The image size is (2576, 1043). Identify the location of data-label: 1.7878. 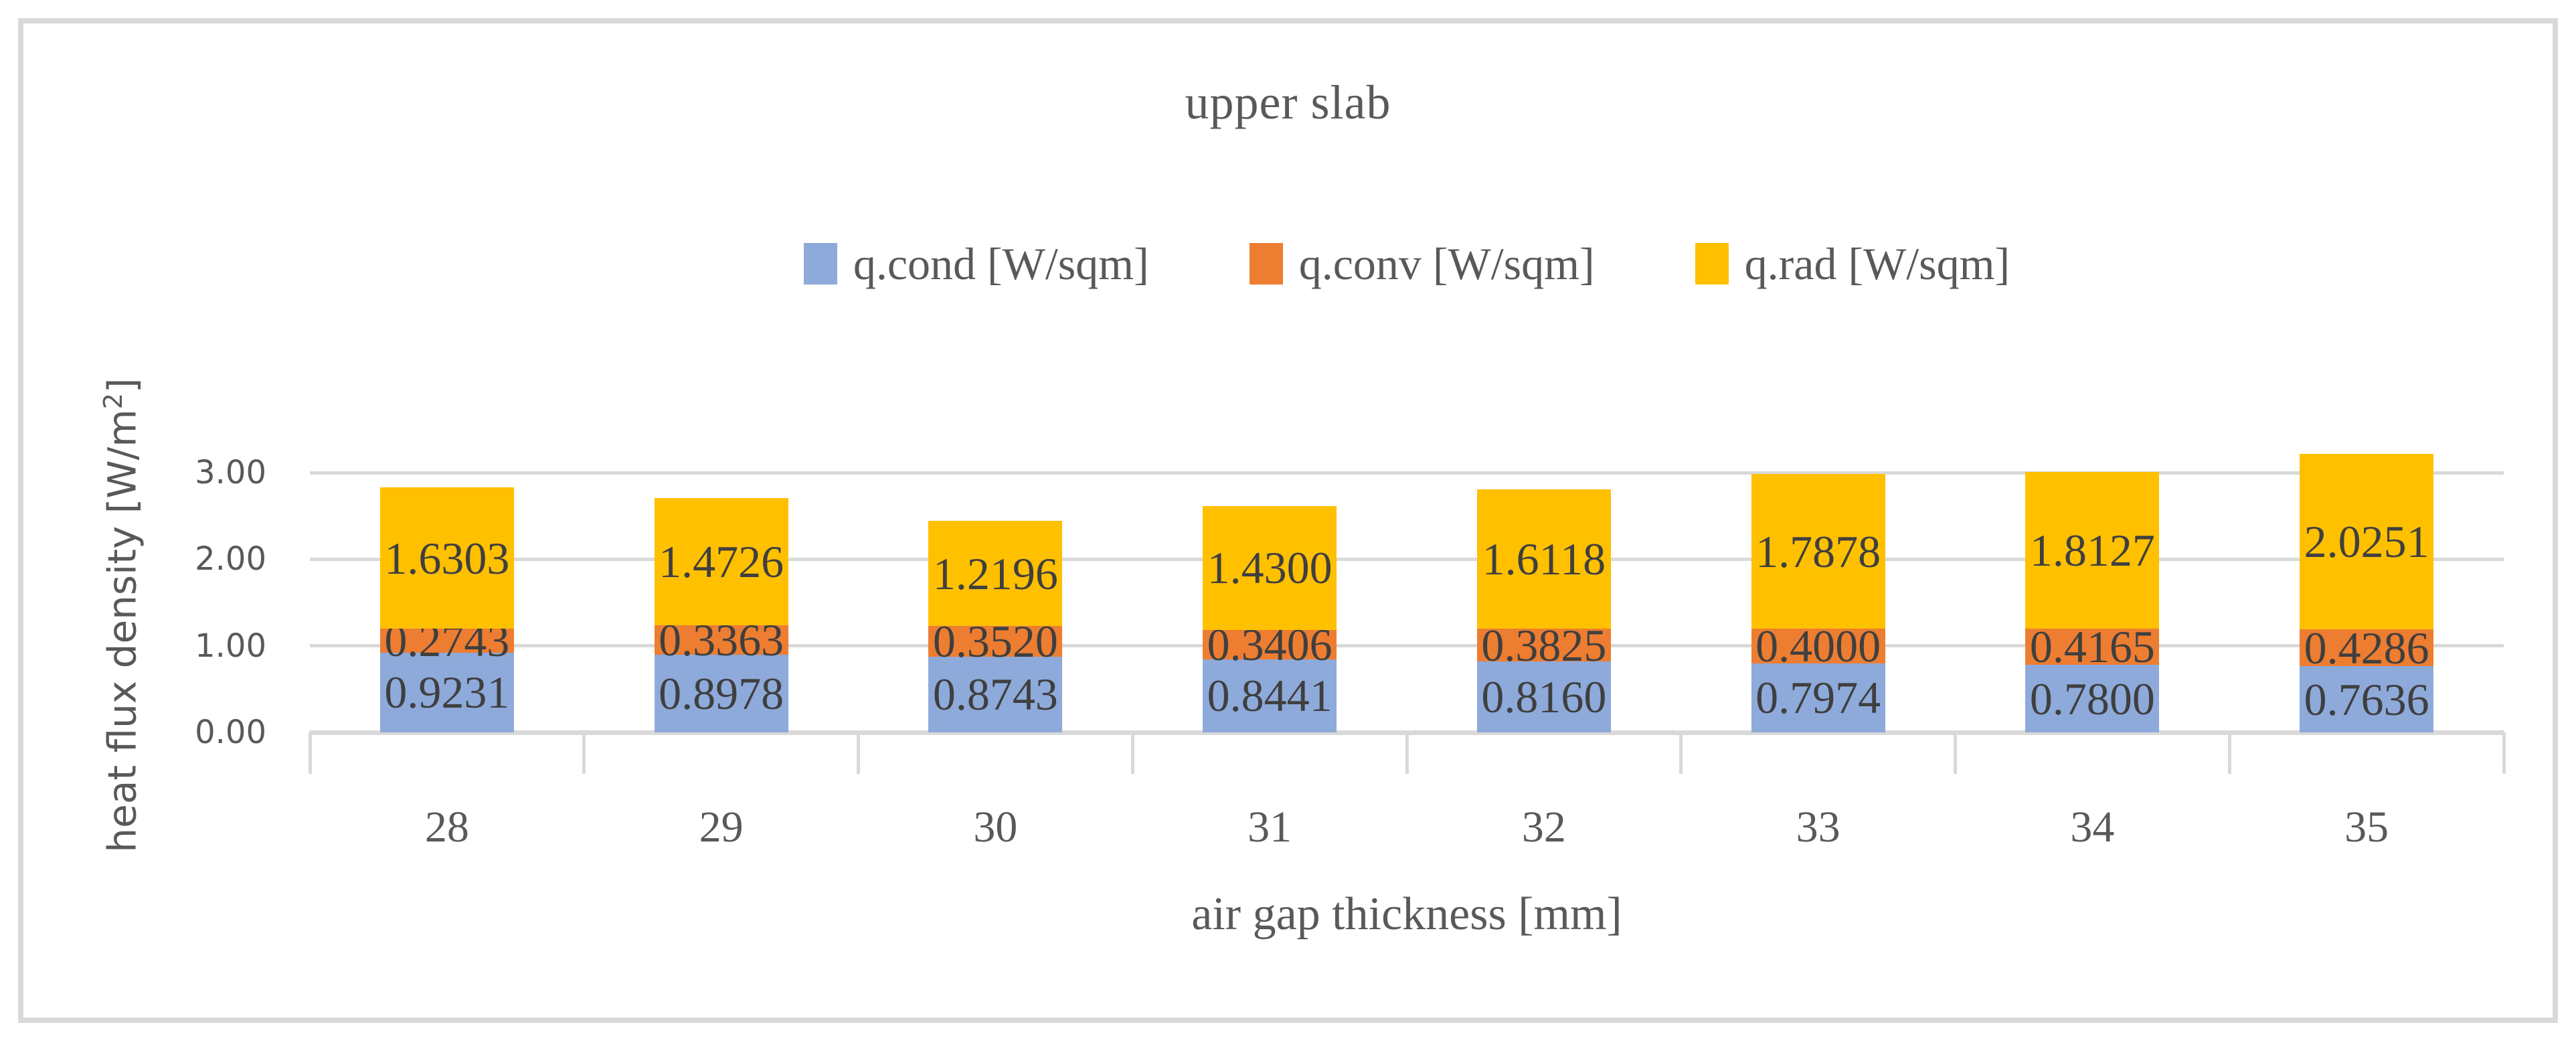
(1818, 551).